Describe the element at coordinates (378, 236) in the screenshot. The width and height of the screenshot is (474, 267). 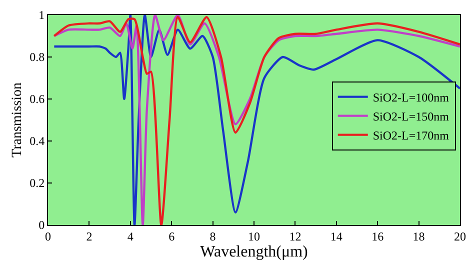
I see `x-tick-label: 16` at that location.